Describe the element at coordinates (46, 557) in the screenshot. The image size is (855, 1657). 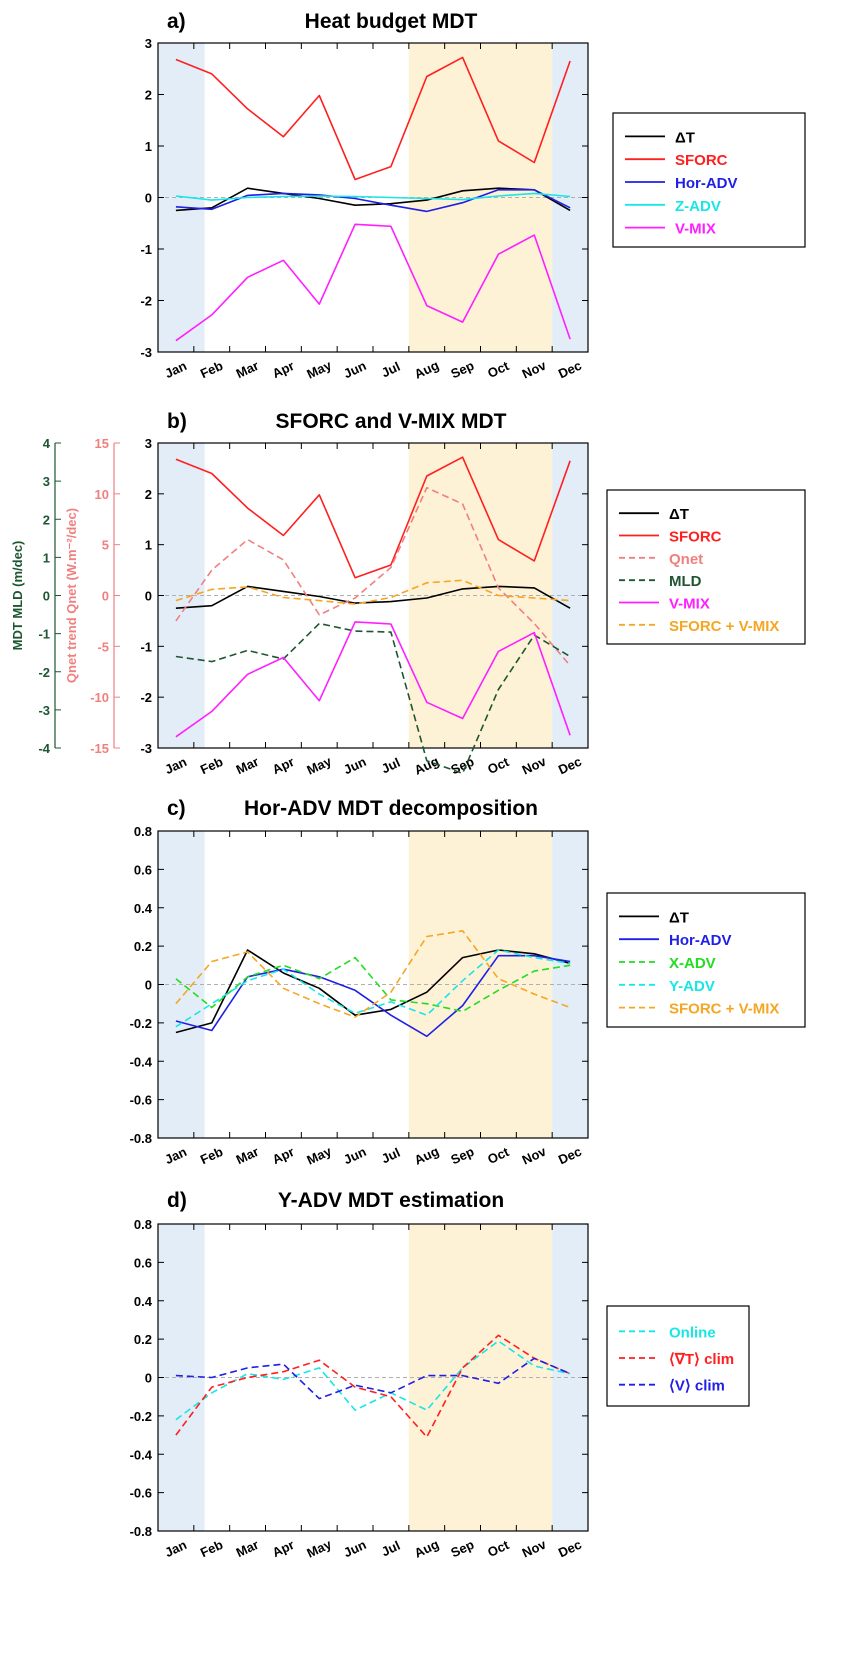
I see `secondary-y-tick-label: 1` at that location.